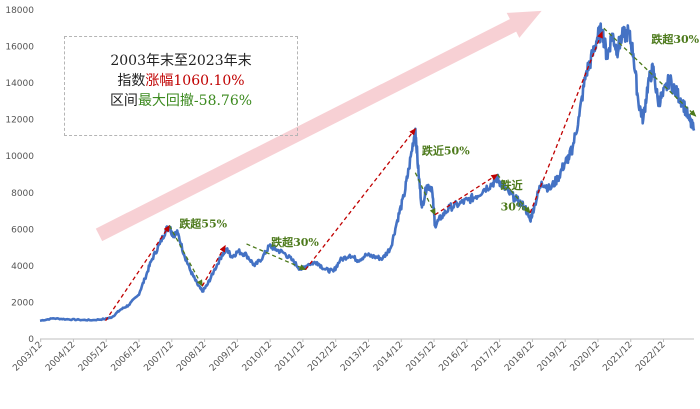  Describe the element at coordinates (192, 357) in the screenshot. I see `x-tick-label: 2008/12` at that location.